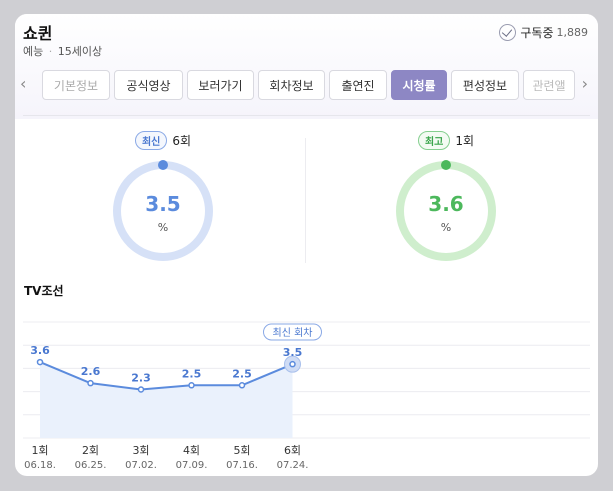  Describe the element at coordinates (44, 291) in the screenshot. I see `chart-title: TV조선` at that location.